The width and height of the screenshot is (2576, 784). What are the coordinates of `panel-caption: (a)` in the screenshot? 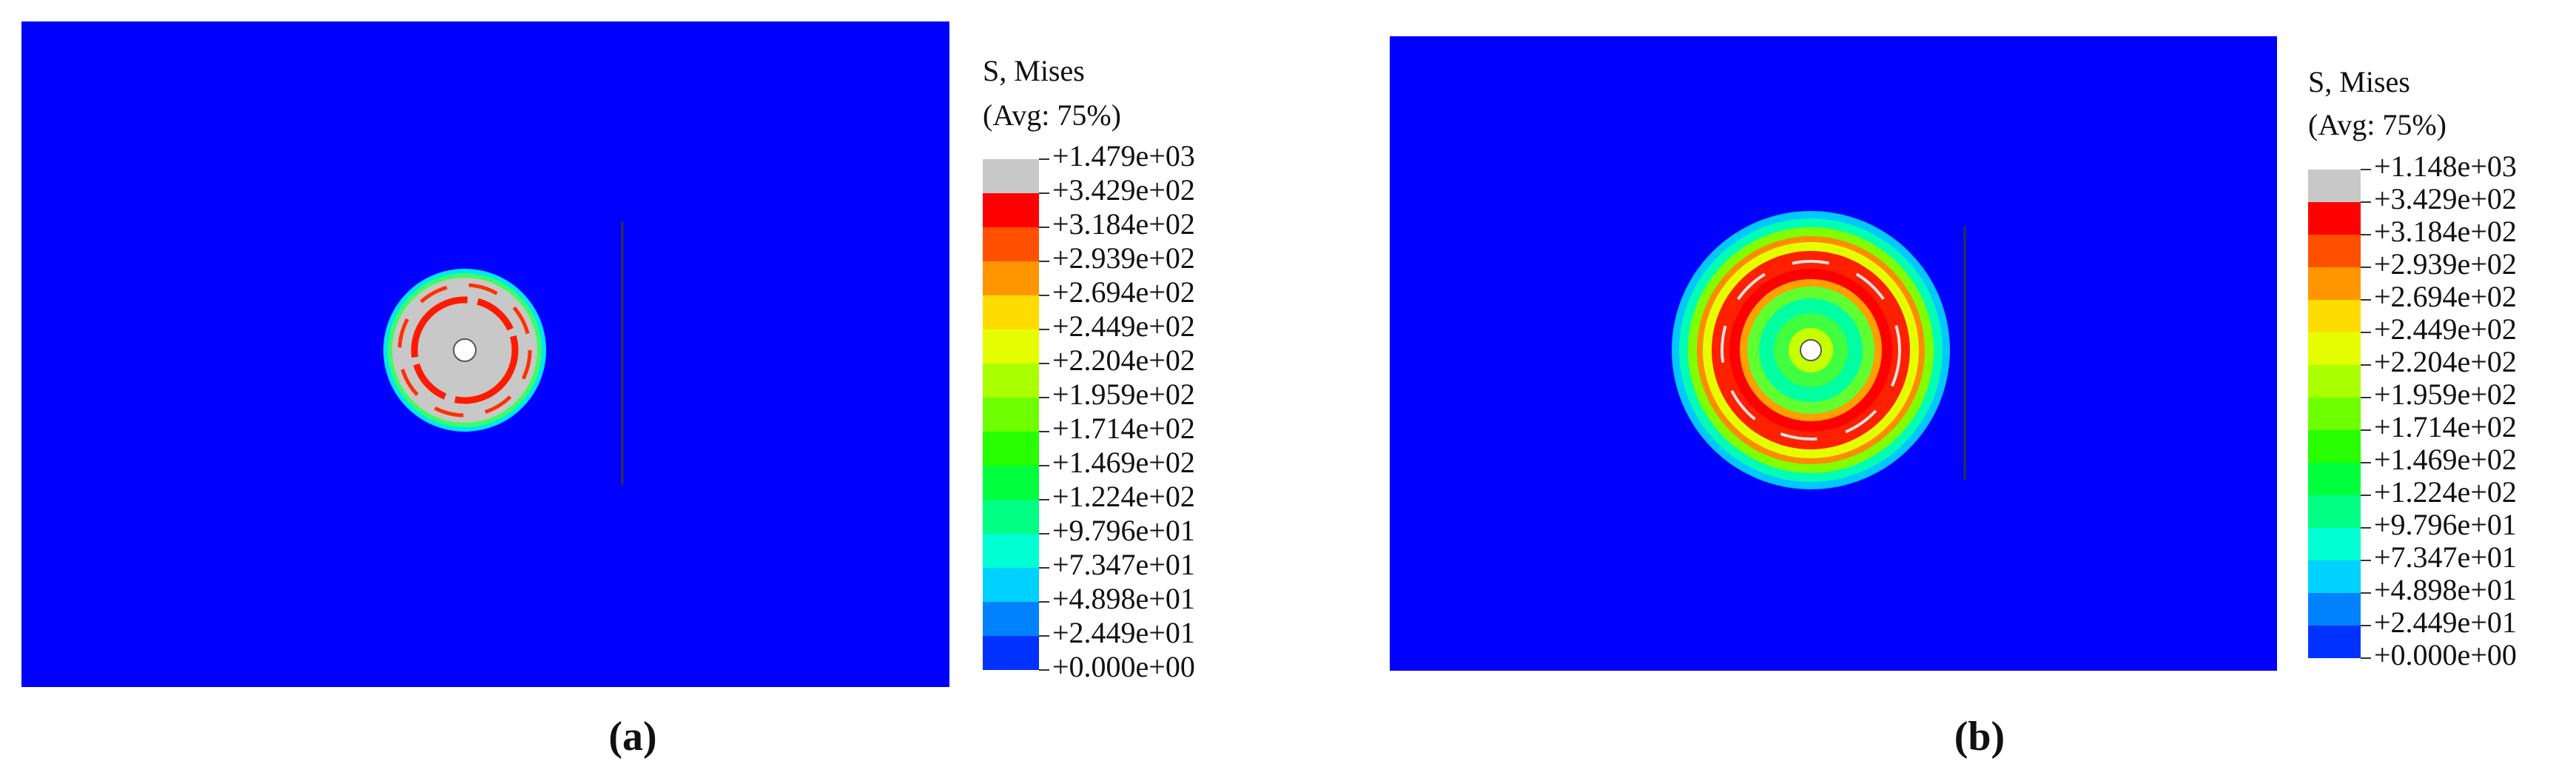 It's located at (632, 737).